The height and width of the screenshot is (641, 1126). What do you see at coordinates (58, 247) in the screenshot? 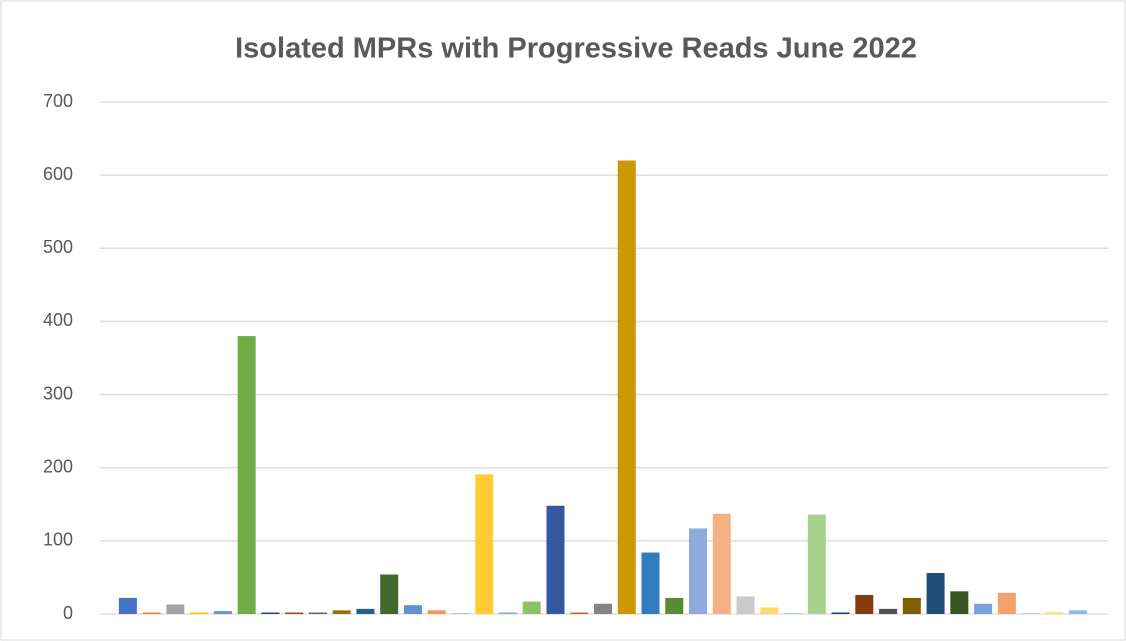
I see `y-tick-label: 500` at bounding box center [58, 247].